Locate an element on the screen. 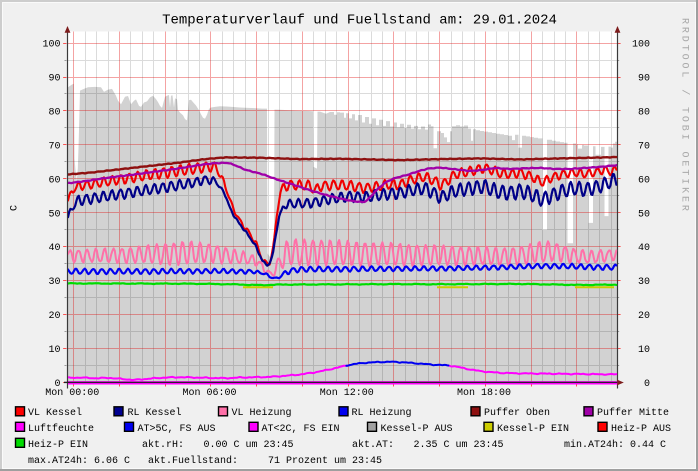  svg-text: Puffer Mitte is located at coordinates (633, 413).